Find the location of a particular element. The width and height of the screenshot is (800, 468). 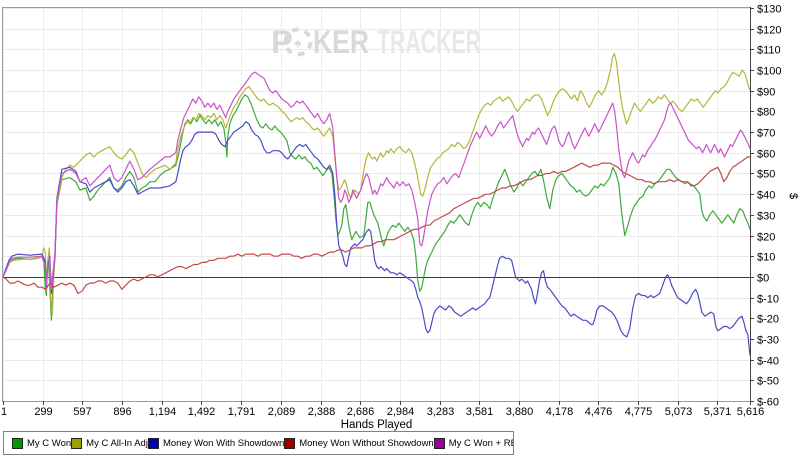

legend-swatch-olive is located at coordinates (77, 443).